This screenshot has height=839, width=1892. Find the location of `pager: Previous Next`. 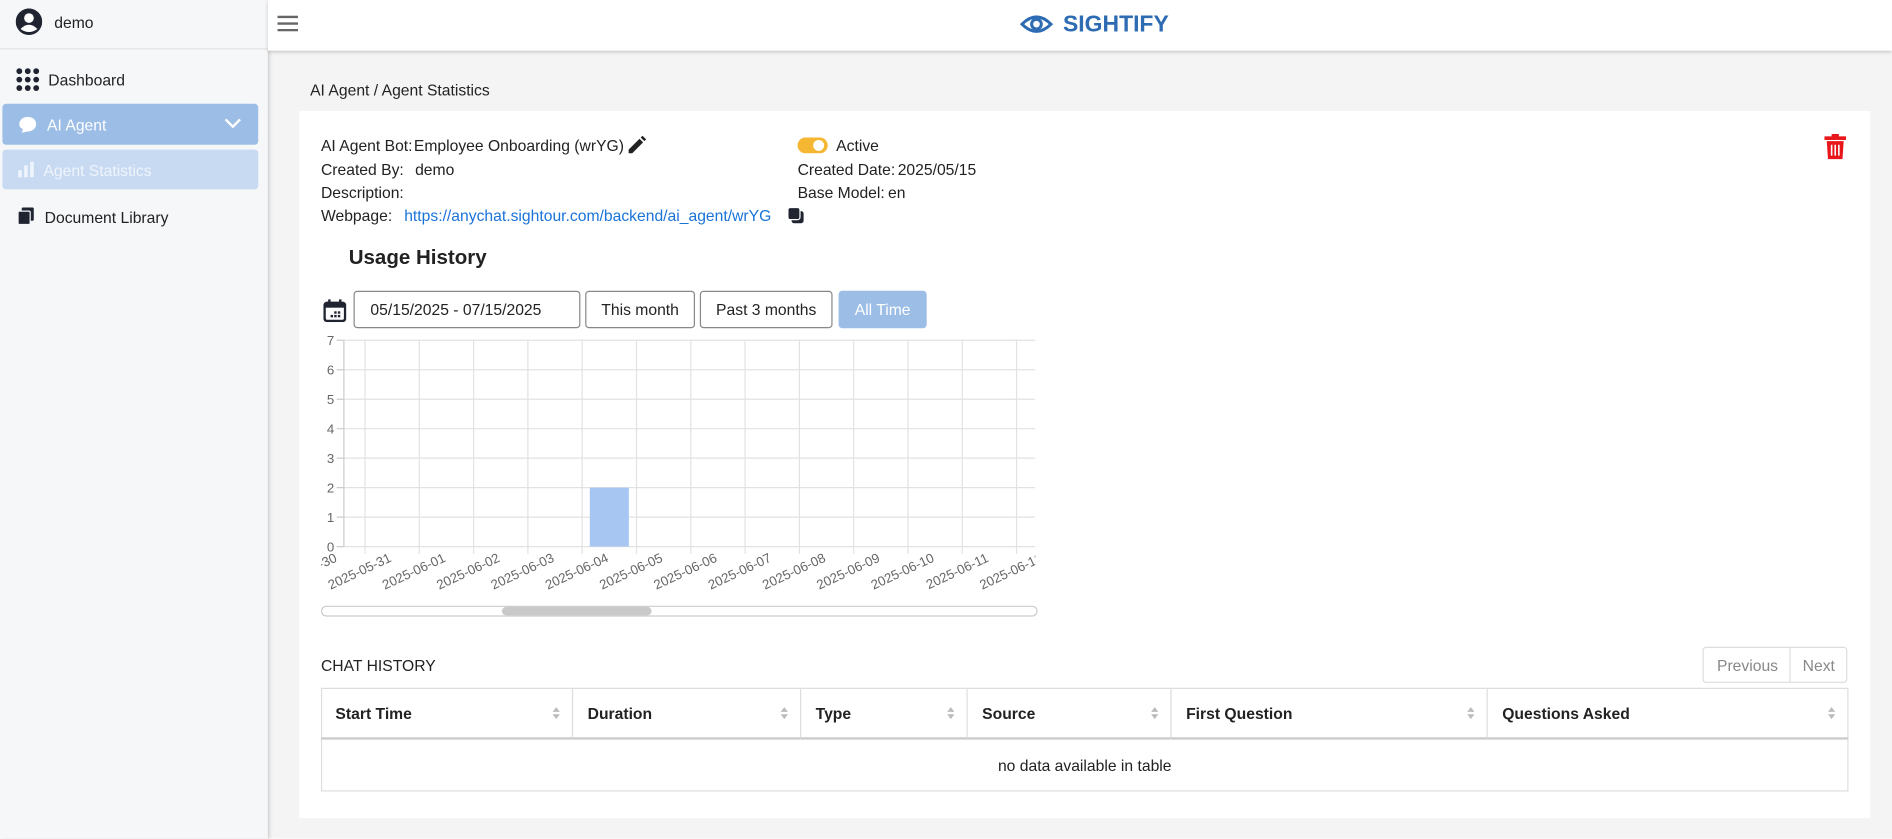

pager: Previous Next is located at coordinates (1775, 664).